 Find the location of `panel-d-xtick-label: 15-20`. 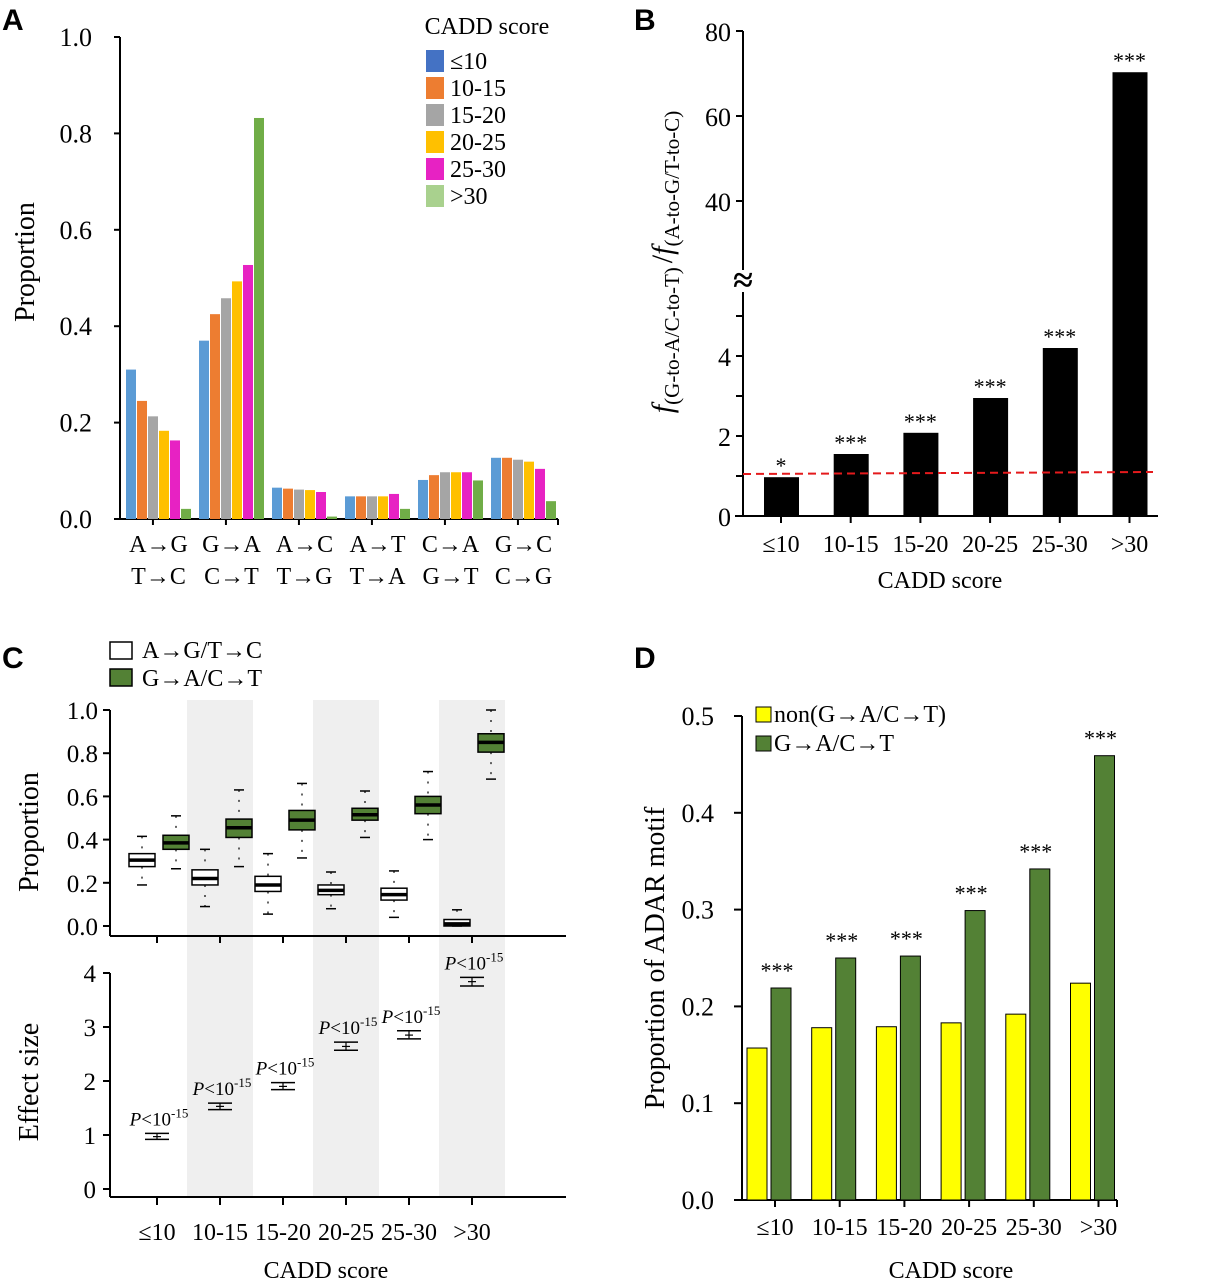

panel-d-xtick-label: 15-20 is located at coordinates (904, 1228).